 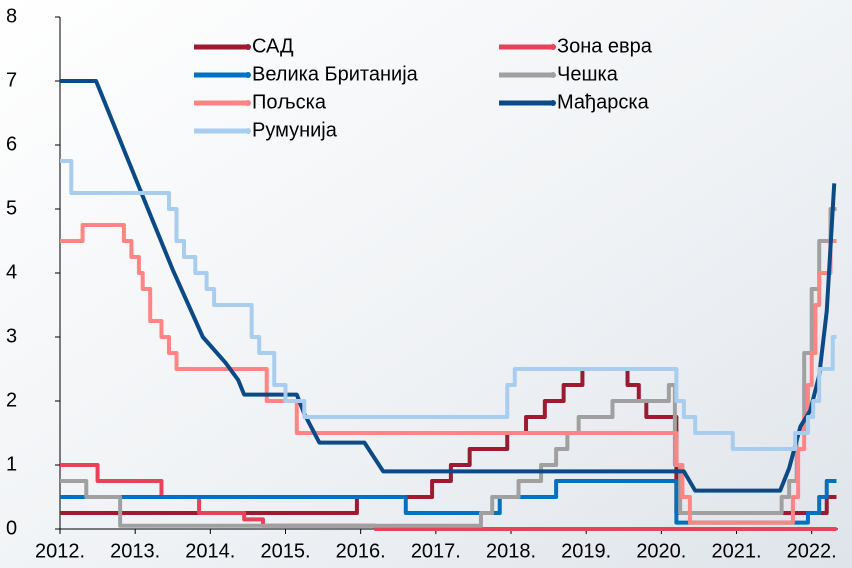 What do you see at coordinates (11, 16) in the screenshot?
I see `y-tick-label: 8` at bounding box center [11, 16].